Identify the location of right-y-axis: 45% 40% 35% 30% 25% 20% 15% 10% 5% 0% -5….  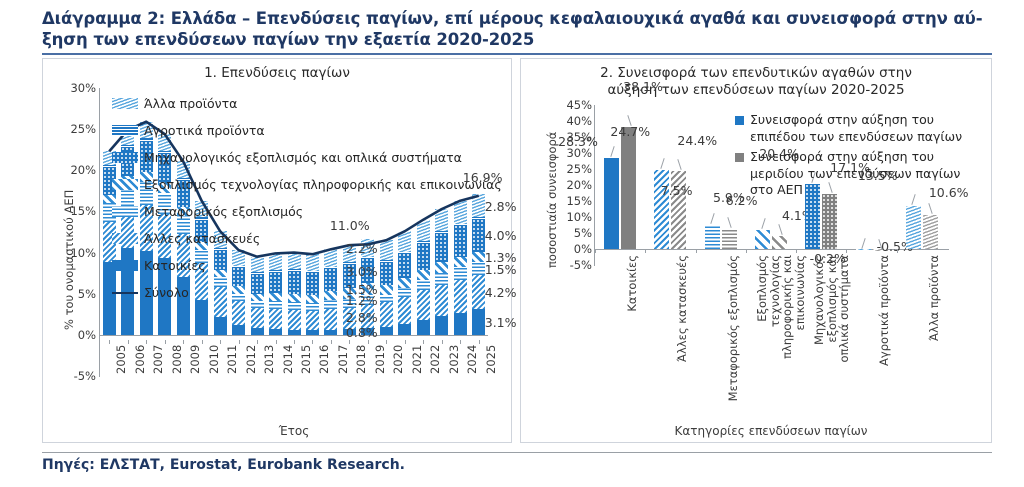
(574, 185).